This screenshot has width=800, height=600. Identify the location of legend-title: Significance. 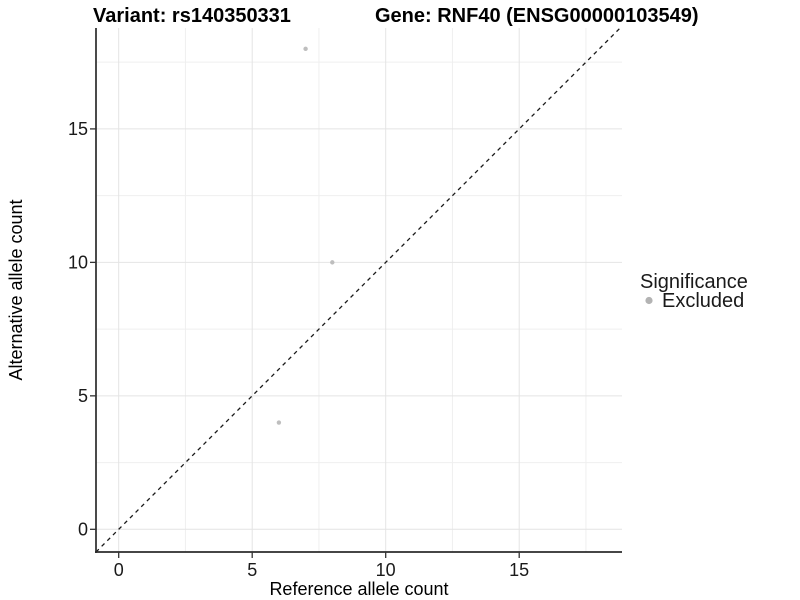
(694, 282).